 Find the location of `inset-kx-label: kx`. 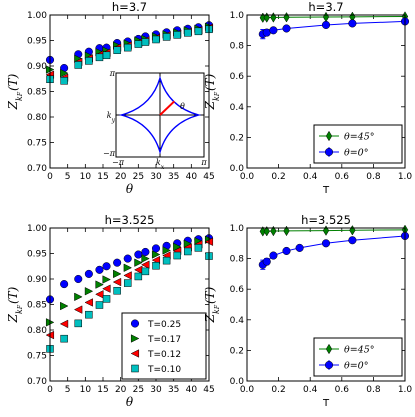

inset-kx-label: kx is located at coordinates (160, 164).